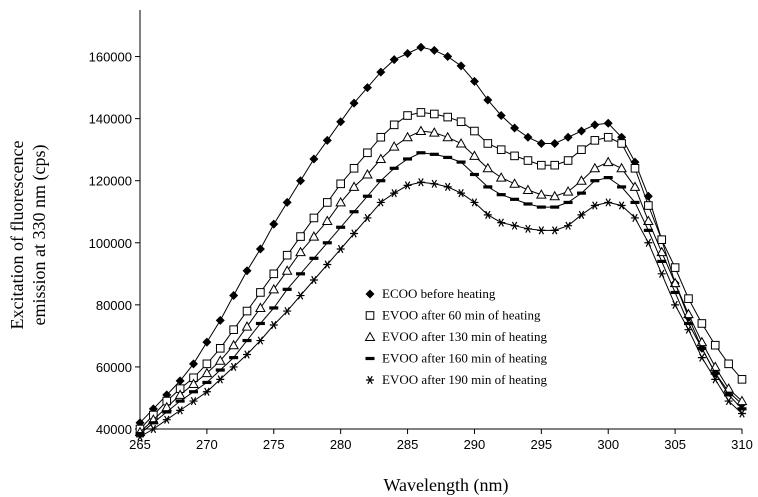 This screenshot has height=497, width=758. I want to click on y-tick-label: 100000, so click(110, 243).